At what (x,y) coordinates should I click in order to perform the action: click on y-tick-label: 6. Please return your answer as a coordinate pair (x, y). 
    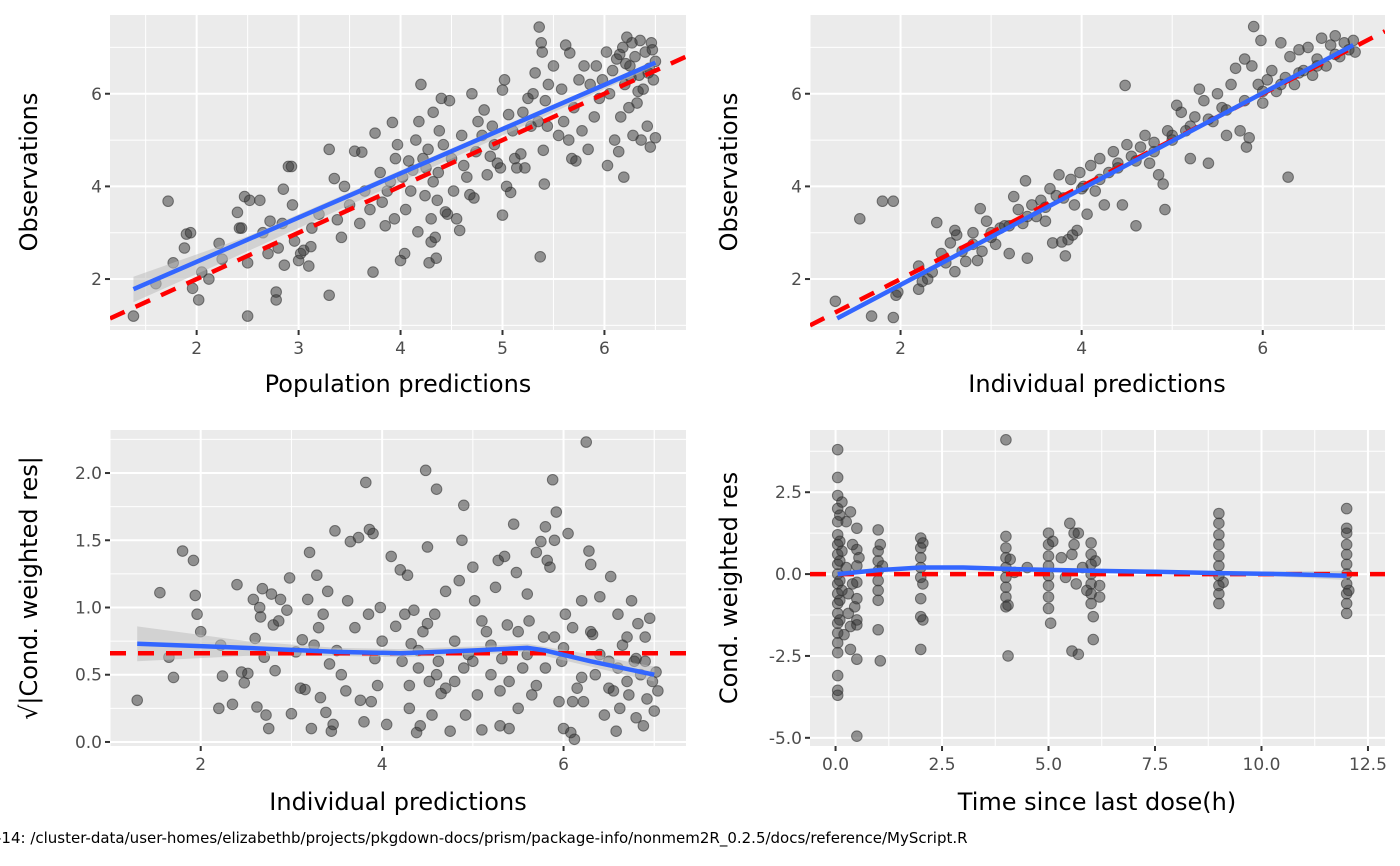
    Looking at the image, I should click on (96, 95).